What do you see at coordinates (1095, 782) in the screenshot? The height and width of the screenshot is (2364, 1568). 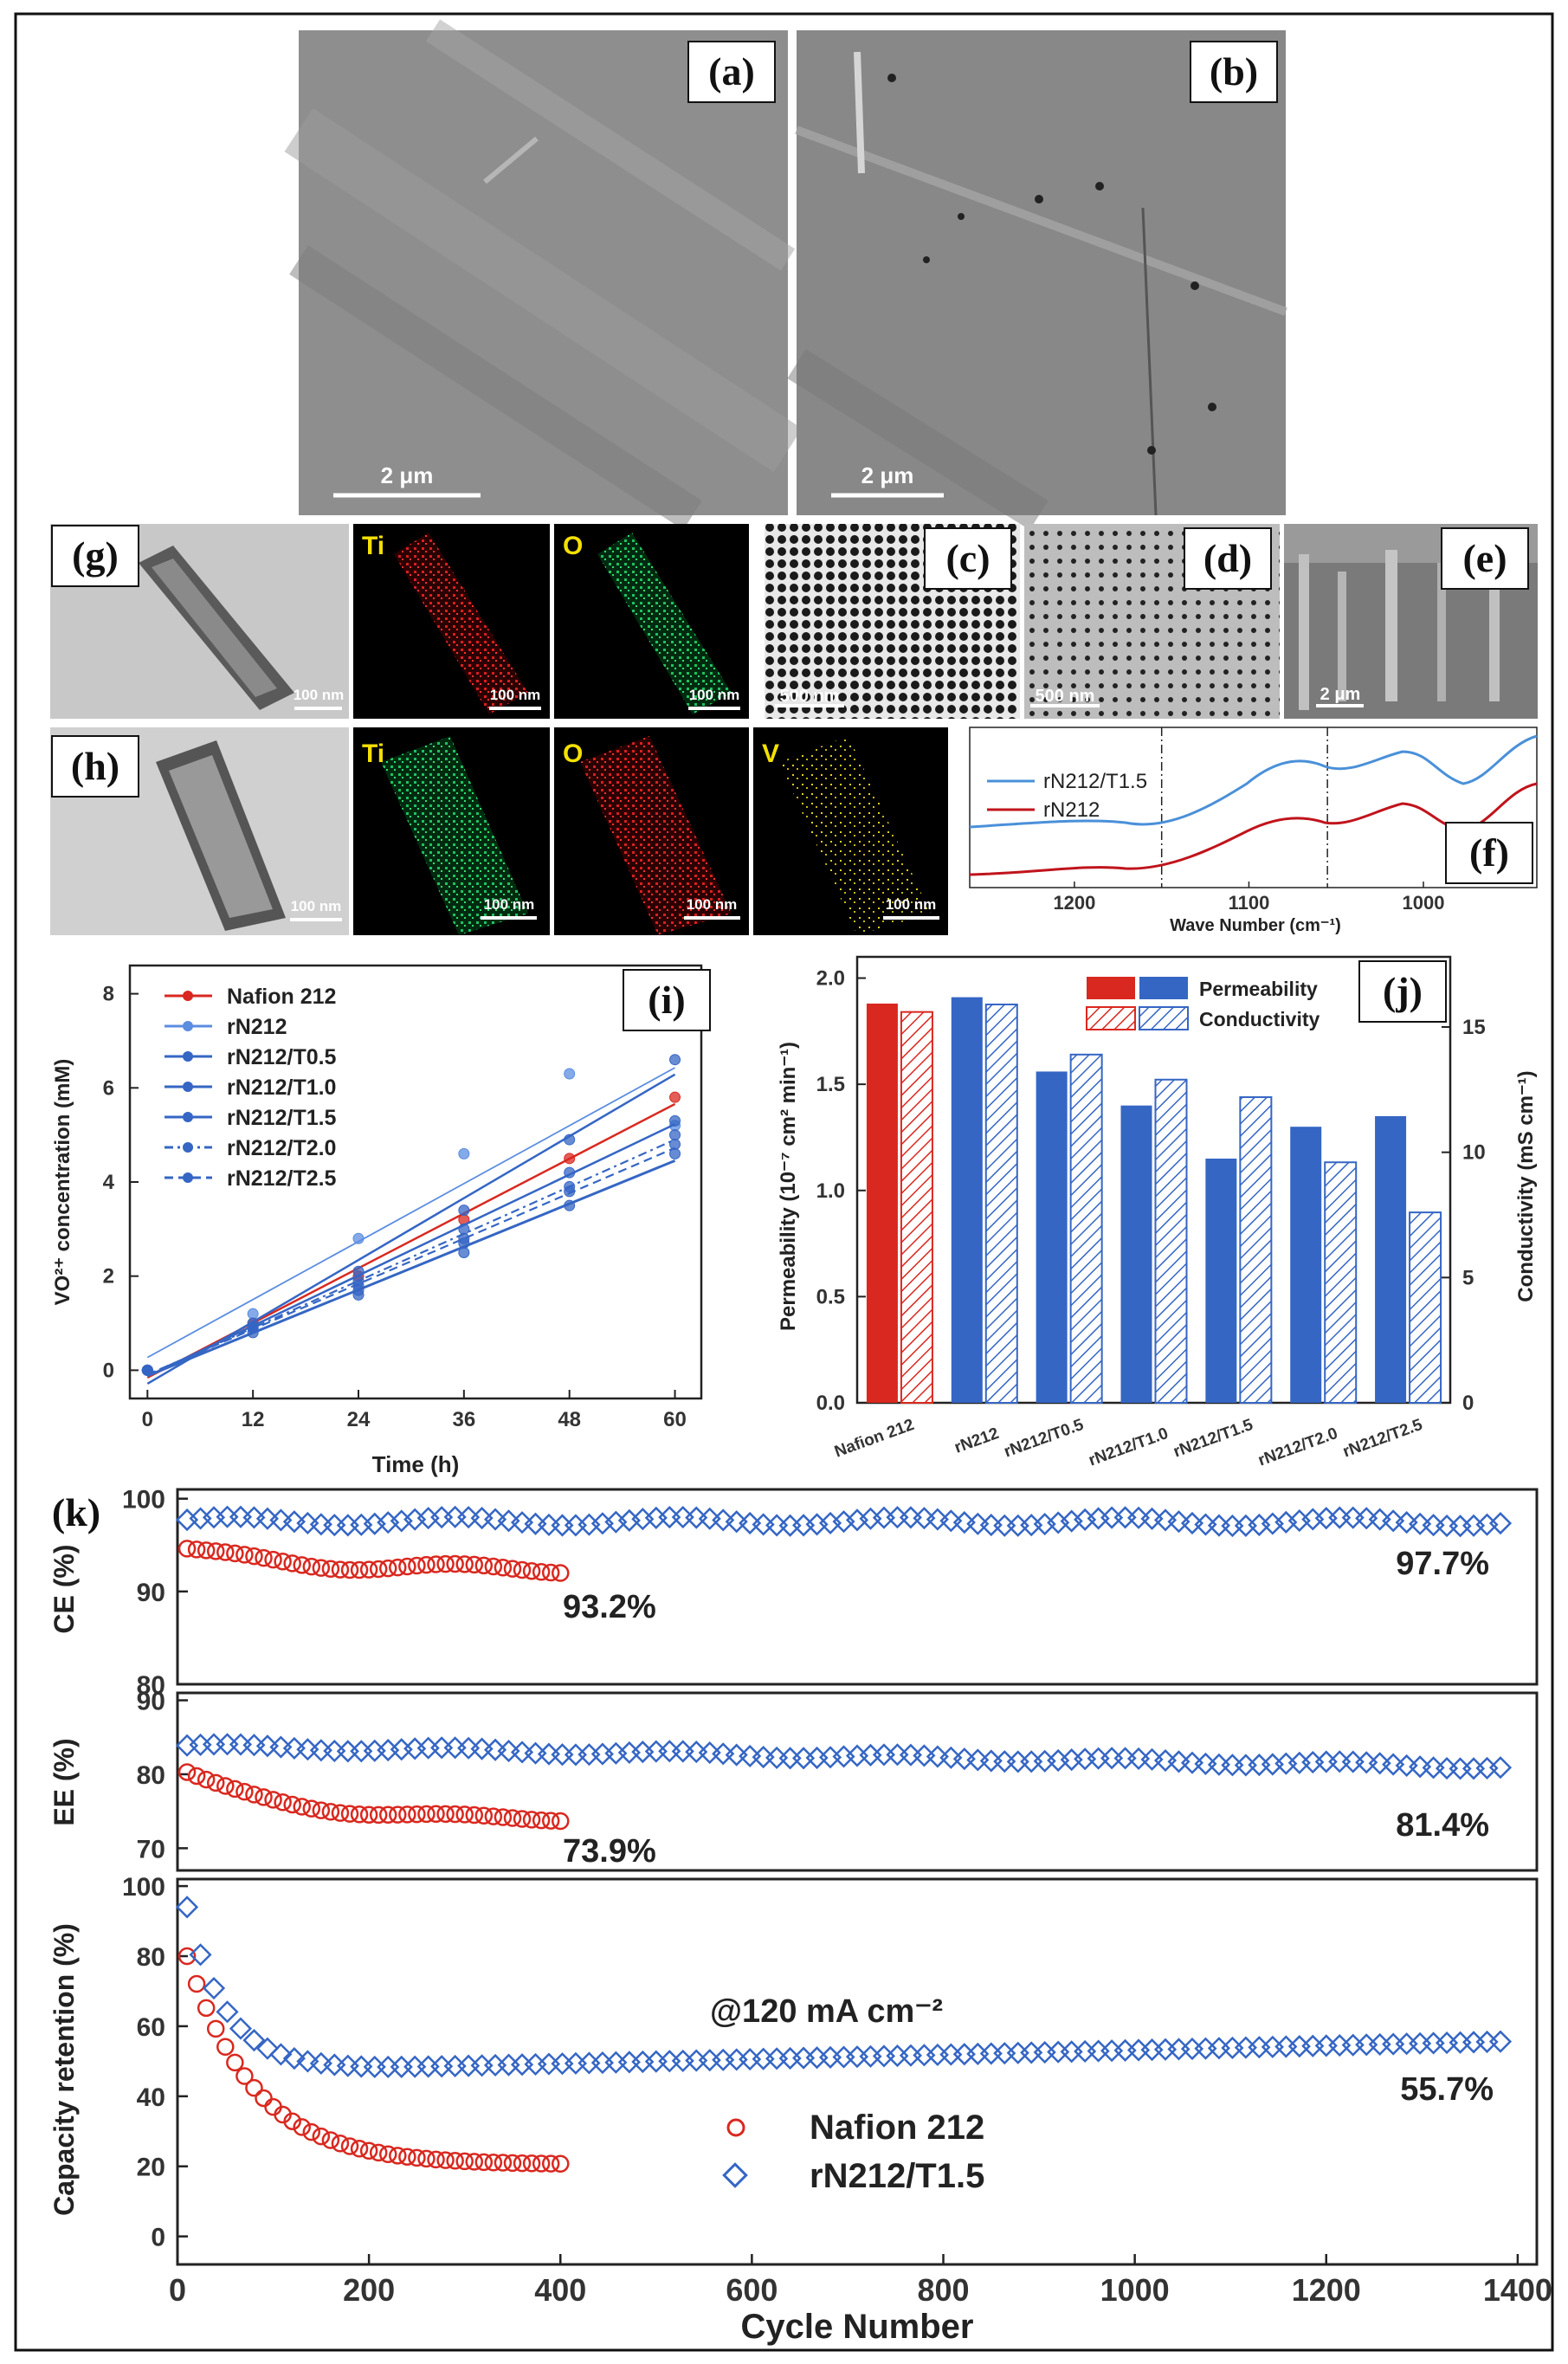 I see `ftir-legend-rn212-t1.5: rN212/T1.5` at bounding box center [1095, 782].